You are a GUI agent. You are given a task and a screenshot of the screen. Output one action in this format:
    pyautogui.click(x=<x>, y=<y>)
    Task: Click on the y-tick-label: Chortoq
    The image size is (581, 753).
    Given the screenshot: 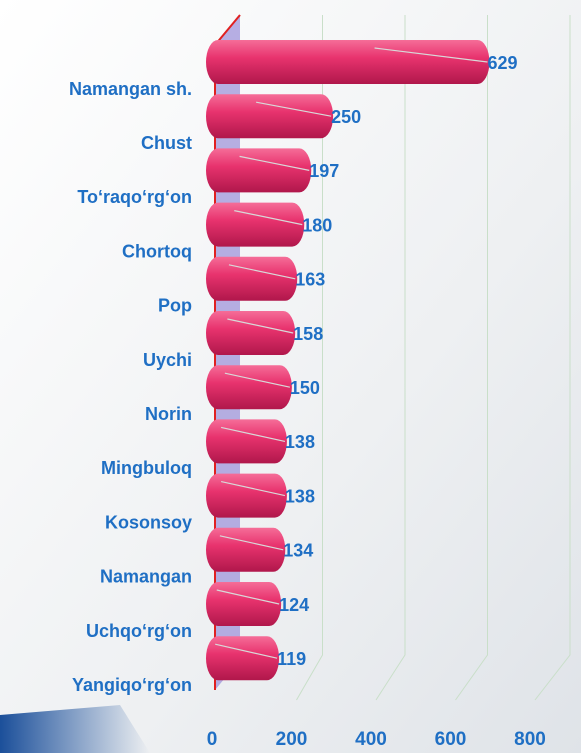 What is the action you would take?
    pyautogui.click(x=157, y=251)
    